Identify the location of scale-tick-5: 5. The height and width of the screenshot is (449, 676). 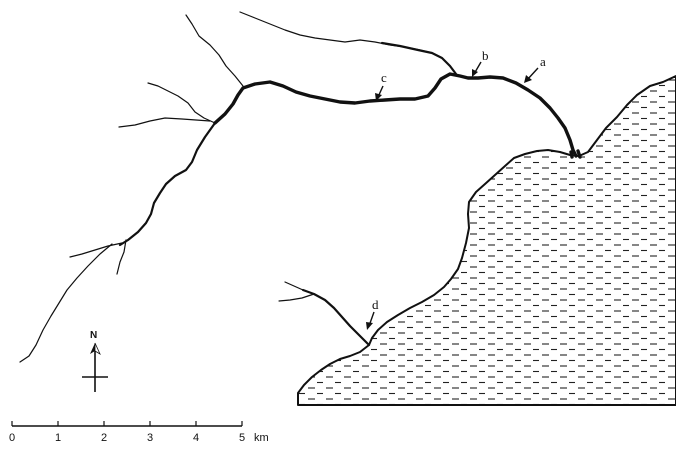
(242, 438).